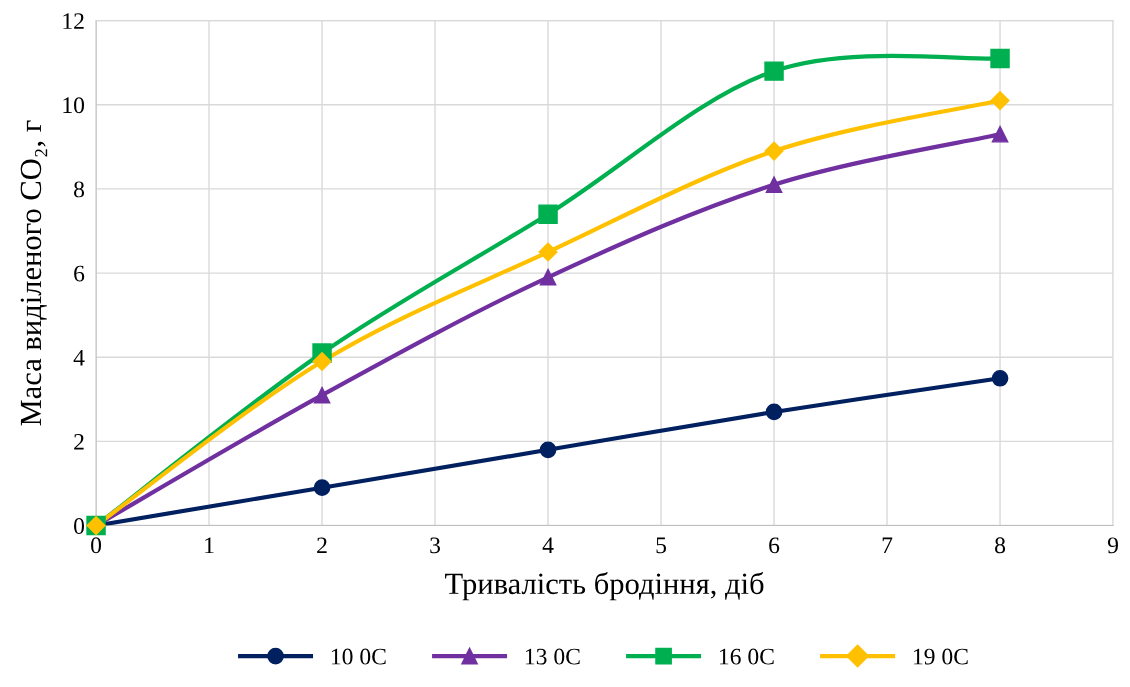 The width and height of the screenshot is (1130, 687). I want to click on x-axis-title: Тривалість бродіння, діб, so click(604, 586).